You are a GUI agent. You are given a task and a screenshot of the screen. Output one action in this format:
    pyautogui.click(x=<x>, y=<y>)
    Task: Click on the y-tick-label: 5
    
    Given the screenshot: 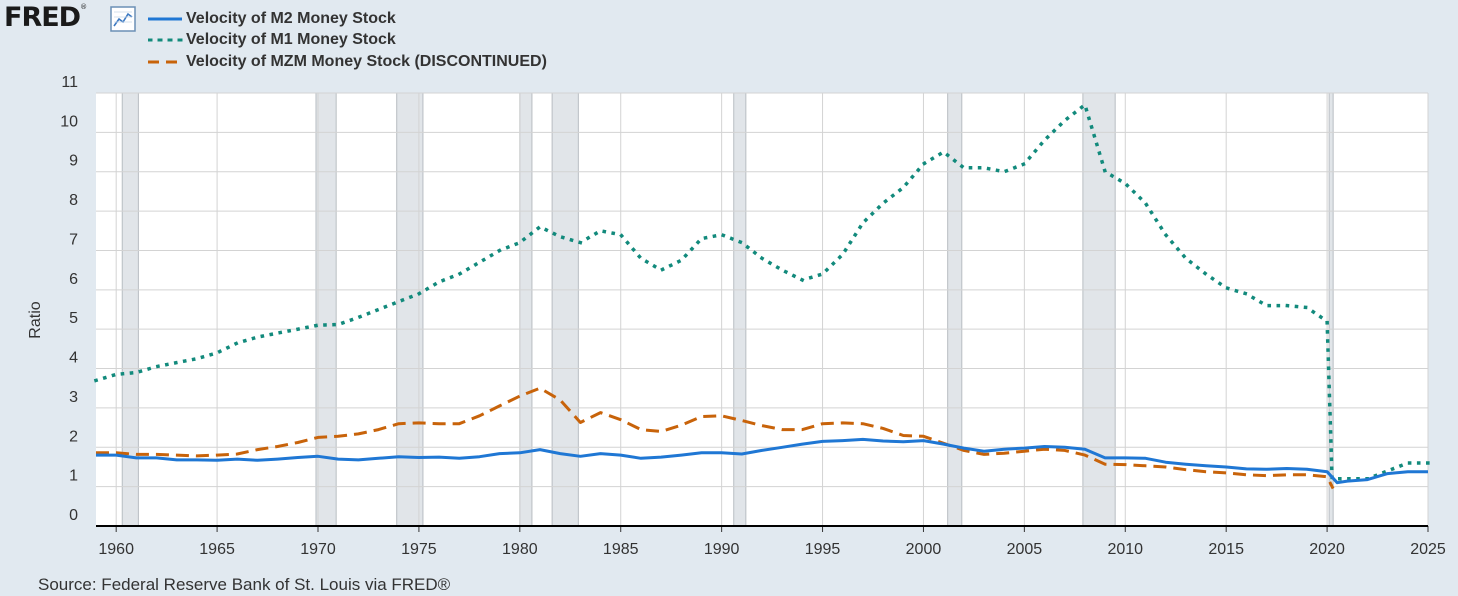 What is the action you would take?
    pyautogui.click(x=73, y=318)
    